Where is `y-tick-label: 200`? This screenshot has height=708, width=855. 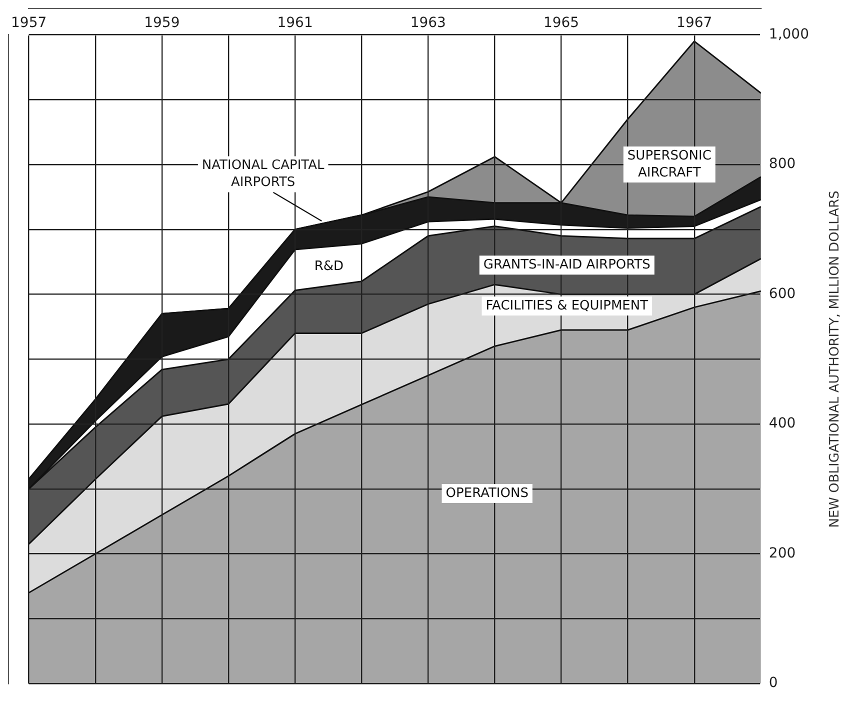
y-tick-label: 200 is located at coordinates (782, 553).